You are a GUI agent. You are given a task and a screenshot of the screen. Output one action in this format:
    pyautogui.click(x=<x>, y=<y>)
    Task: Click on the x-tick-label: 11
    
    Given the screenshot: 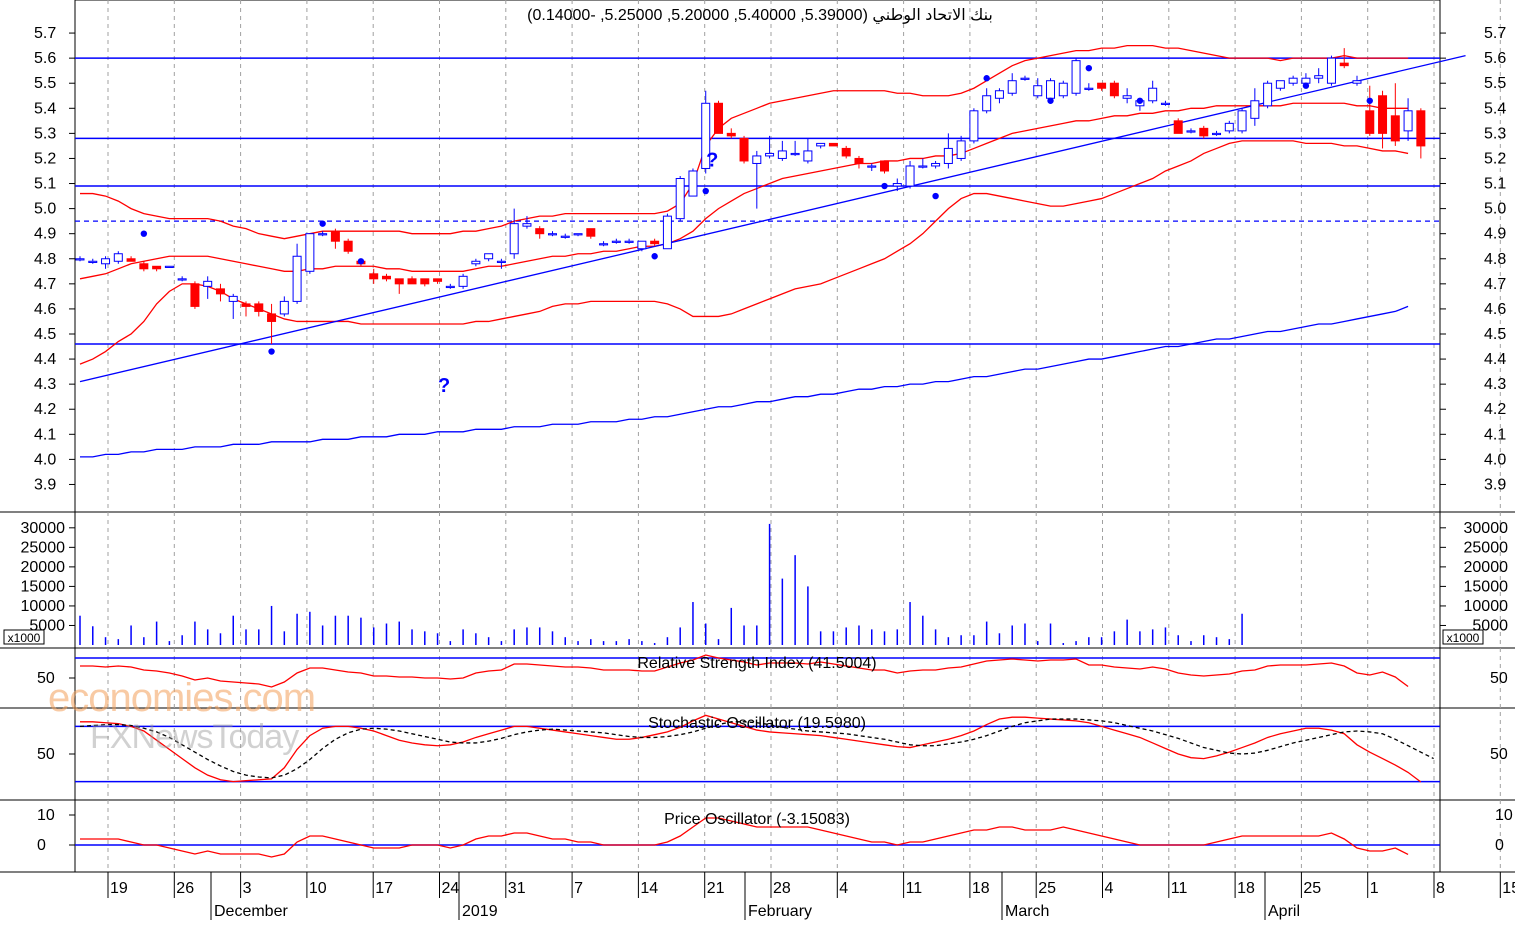 What is the action you would take?
    pyautogui.click(x=1179, y=888)
    